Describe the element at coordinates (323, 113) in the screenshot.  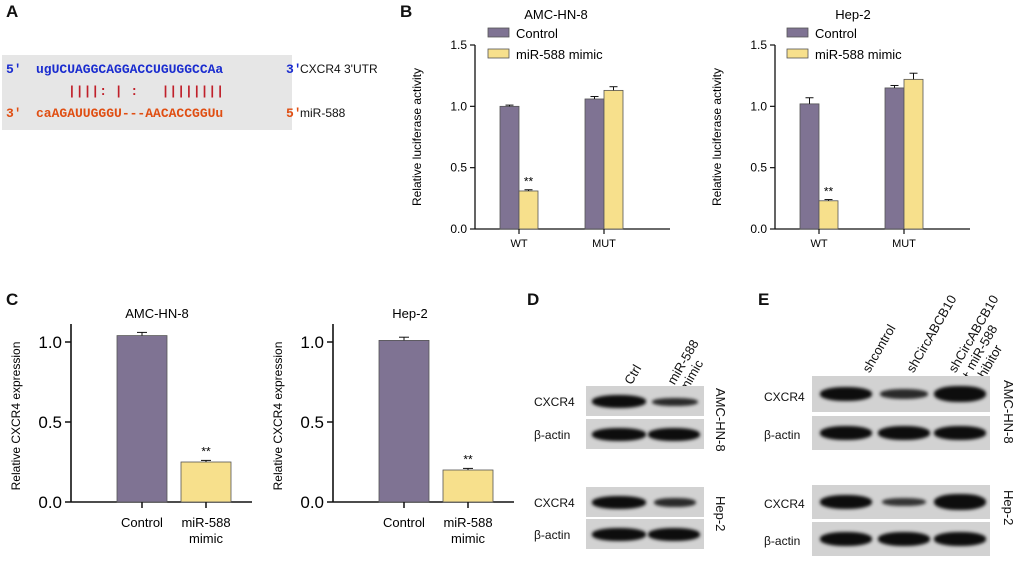
I see `bottom-label: miR-588` at that location.